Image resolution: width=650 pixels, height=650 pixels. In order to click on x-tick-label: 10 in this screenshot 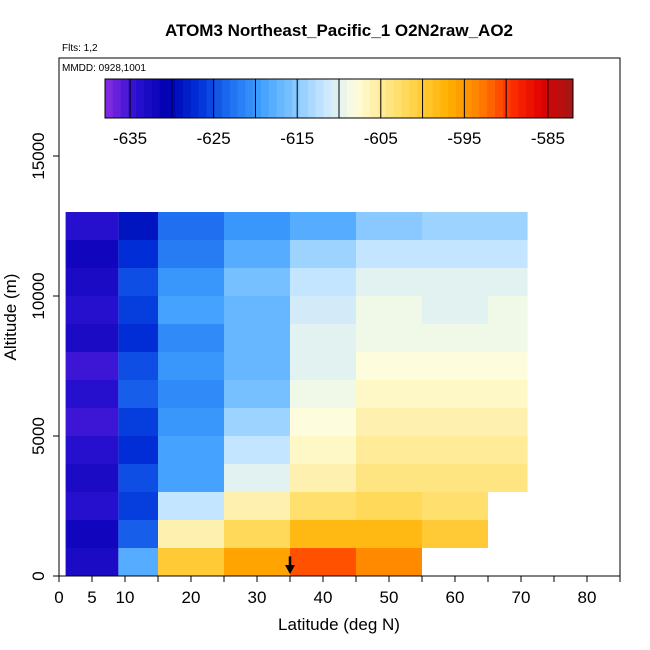, I will do `click(125, 597)`.